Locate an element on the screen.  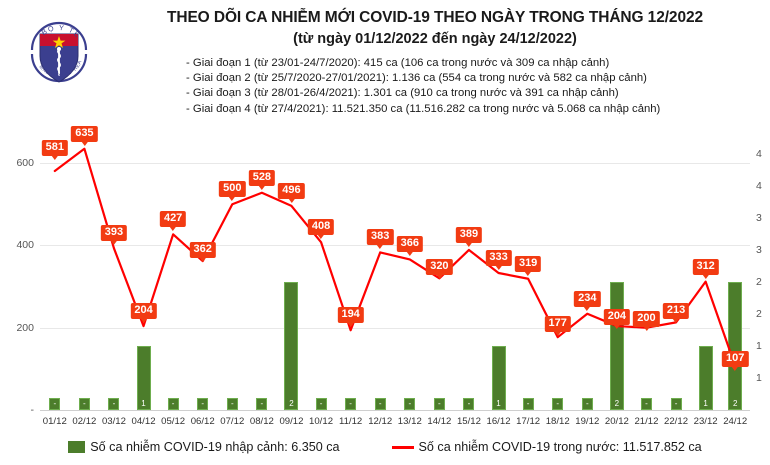
gridline is located at coordinates (395, 164).